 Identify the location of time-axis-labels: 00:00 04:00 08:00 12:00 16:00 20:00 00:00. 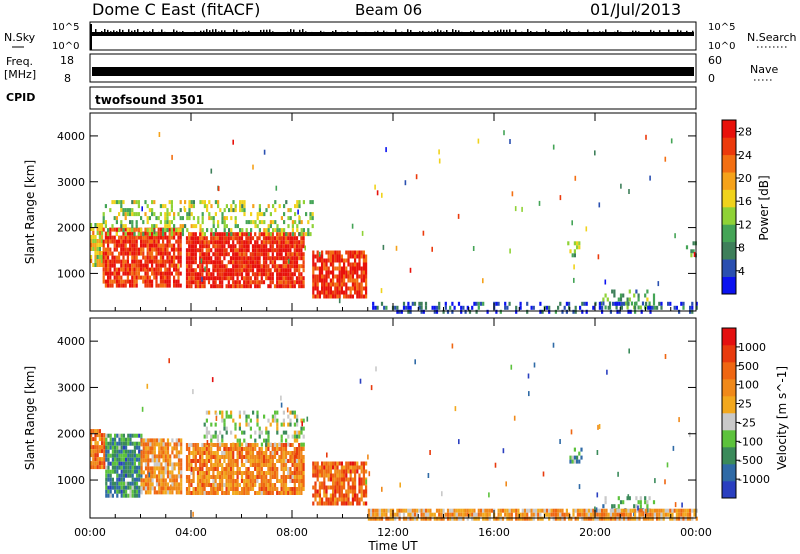
(393, 532).